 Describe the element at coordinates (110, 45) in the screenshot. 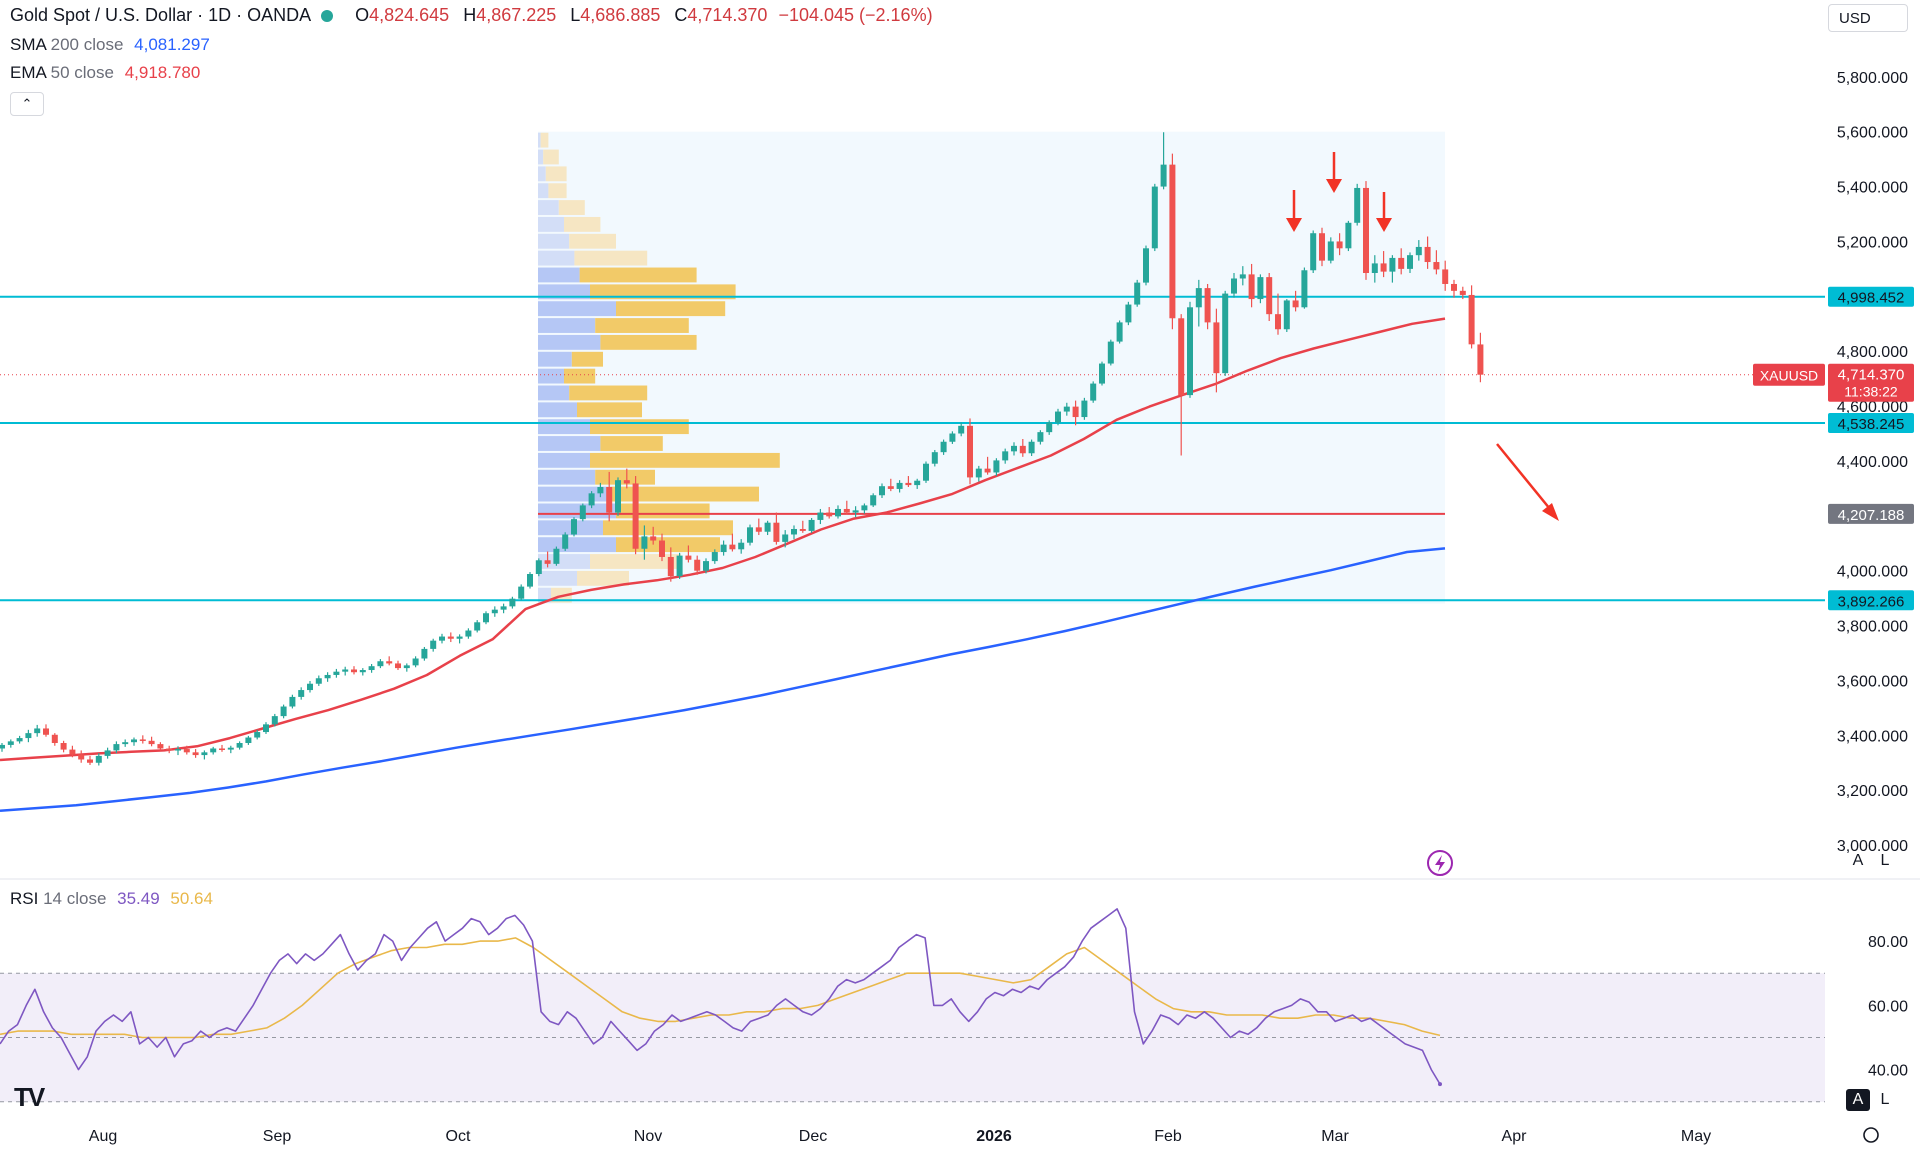

I see `sma-legend: SMA 200 close 4,081.297` at that location.